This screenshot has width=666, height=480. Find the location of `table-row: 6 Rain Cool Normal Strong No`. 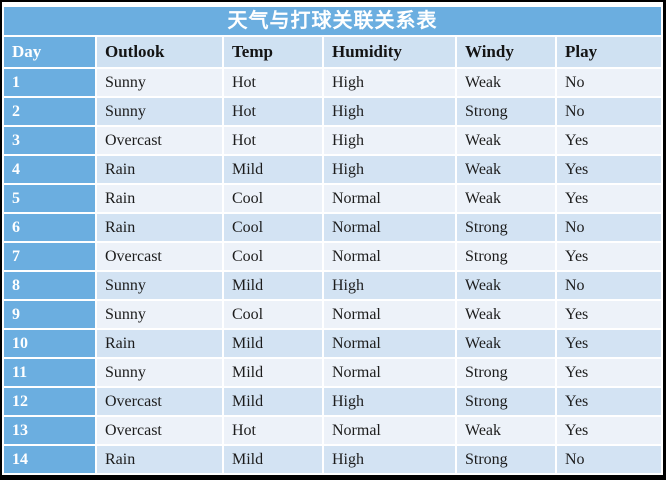

table-row: 6 Rain Cool Normal Strong No is located at coordinates (332, 227).